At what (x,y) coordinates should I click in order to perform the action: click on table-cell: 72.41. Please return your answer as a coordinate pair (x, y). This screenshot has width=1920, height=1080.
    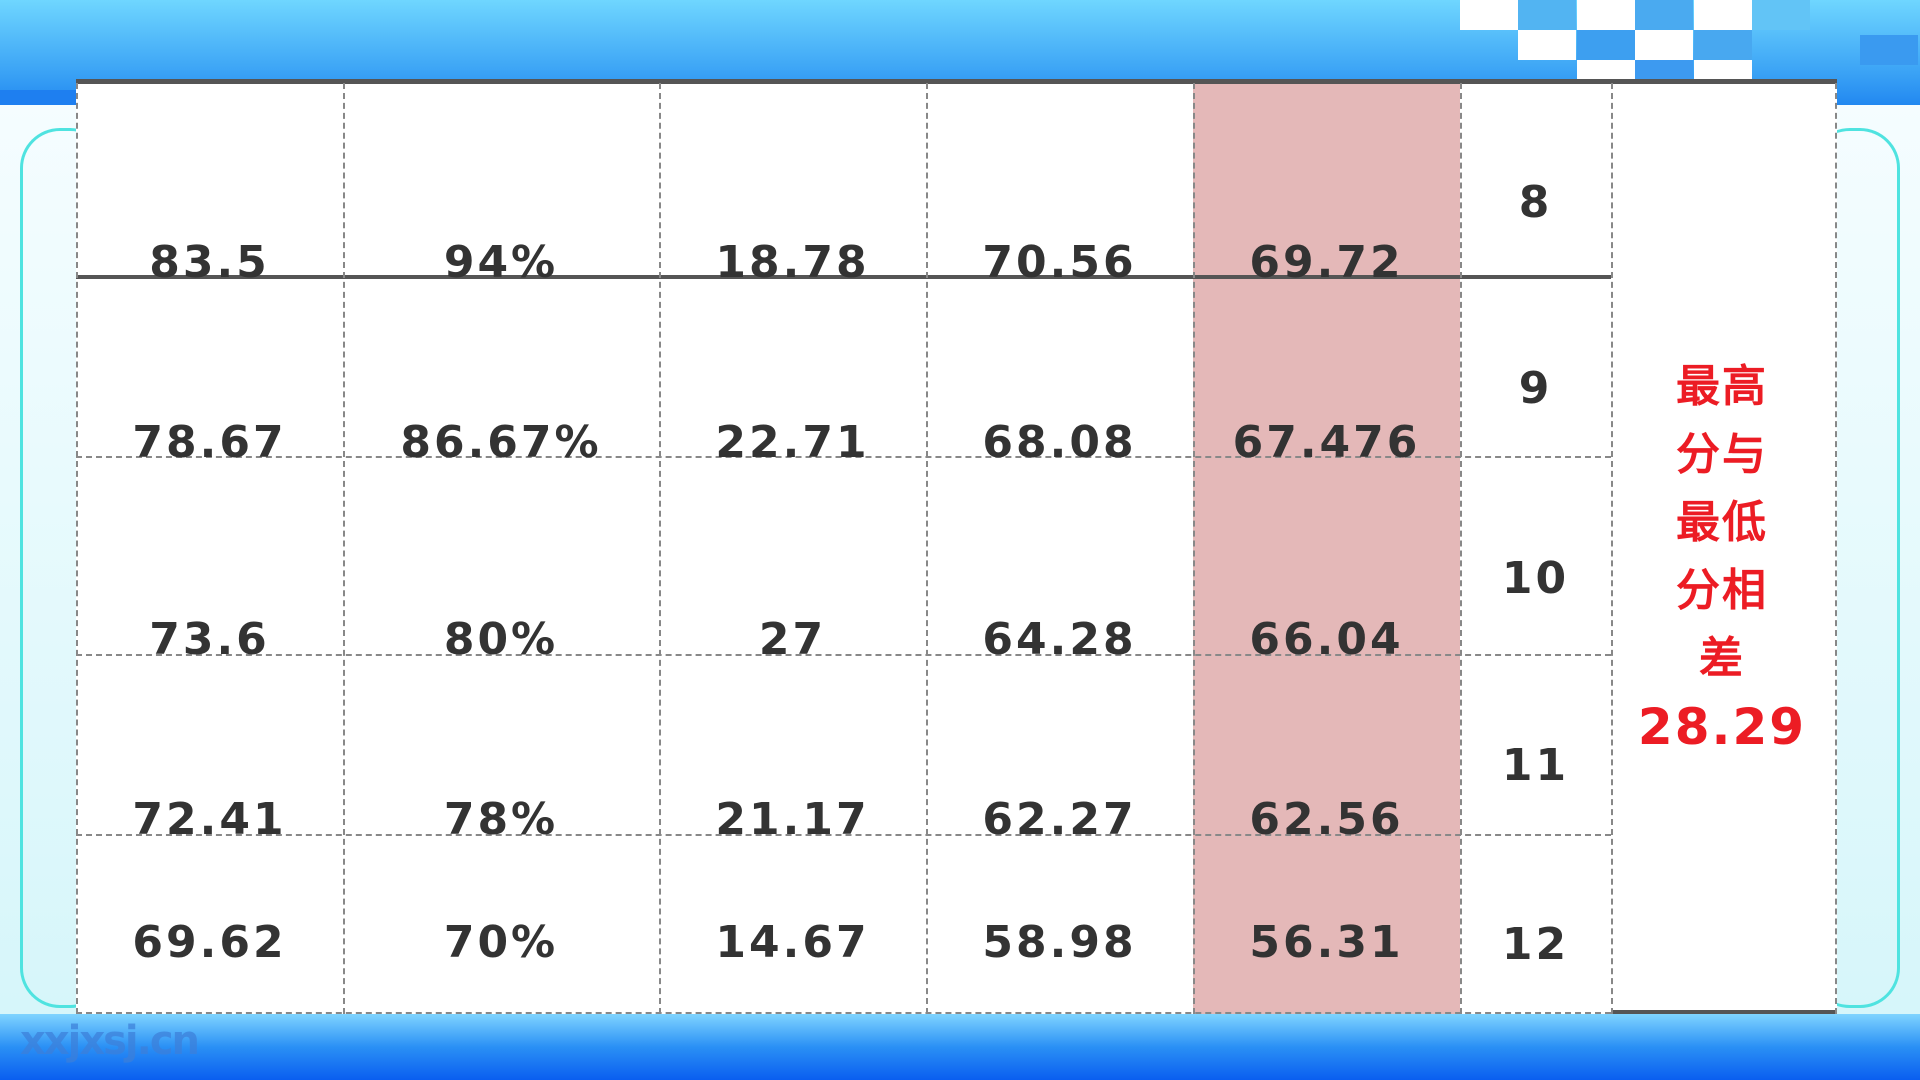
    Looking at the image, I should click on (209, 819).